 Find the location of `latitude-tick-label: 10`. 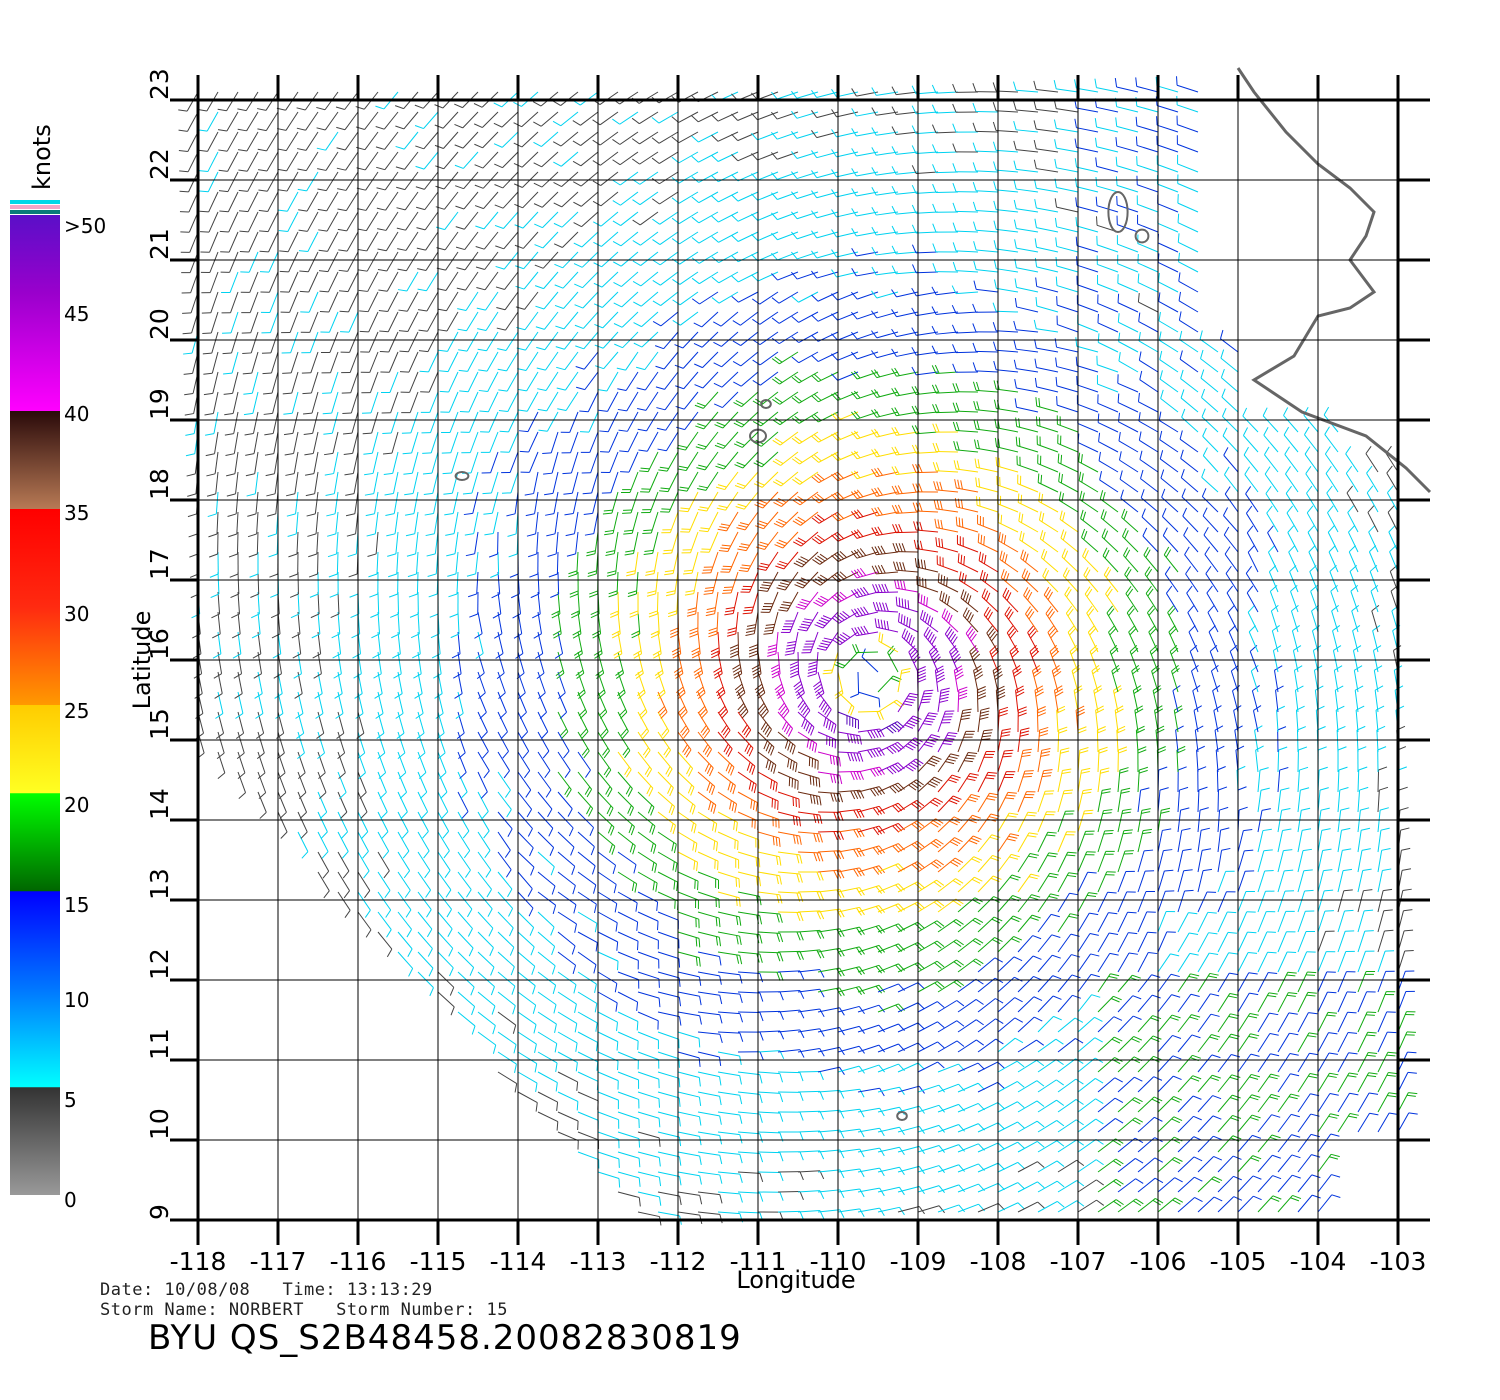

latitude-tick-label: 10 is located at coordinates (159, 1124).